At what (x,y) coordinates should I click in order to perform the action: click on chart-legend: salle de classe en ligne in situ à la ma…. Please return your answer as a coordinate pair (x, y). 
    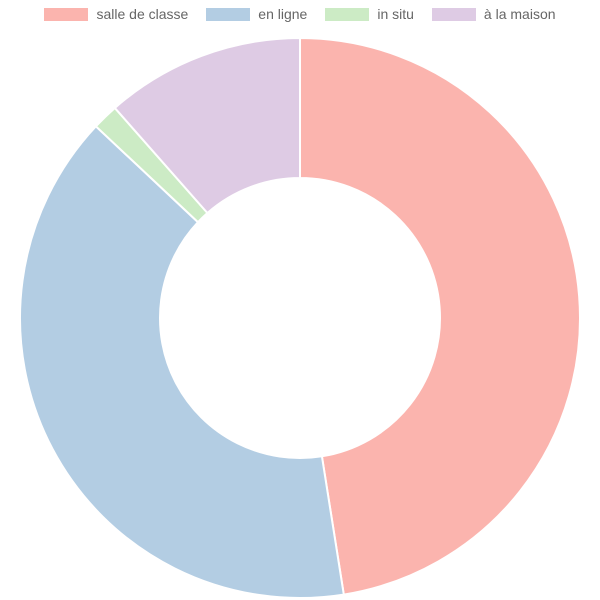
    Looking at the image, I should click on (300, 14).